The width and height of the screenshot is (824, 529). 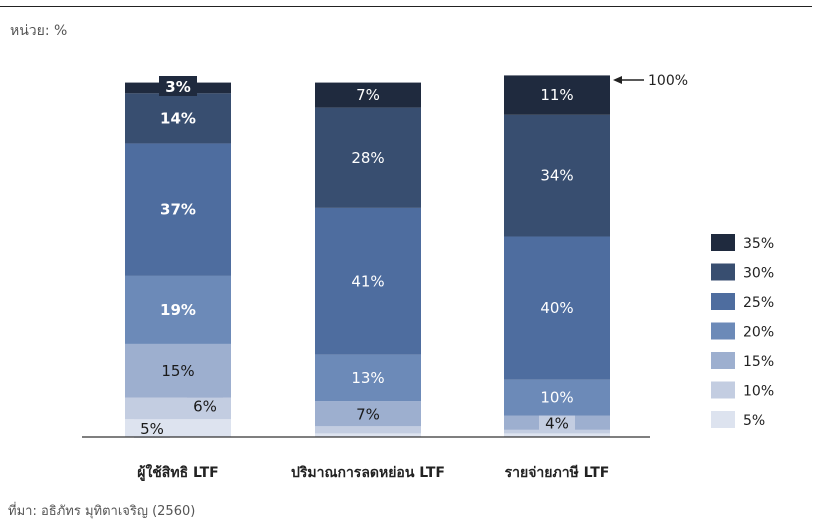 What do you see at coordinates (668, 81) in the screenshot?
I see `annotation-label: 100%` at bounding box center [668, 81].